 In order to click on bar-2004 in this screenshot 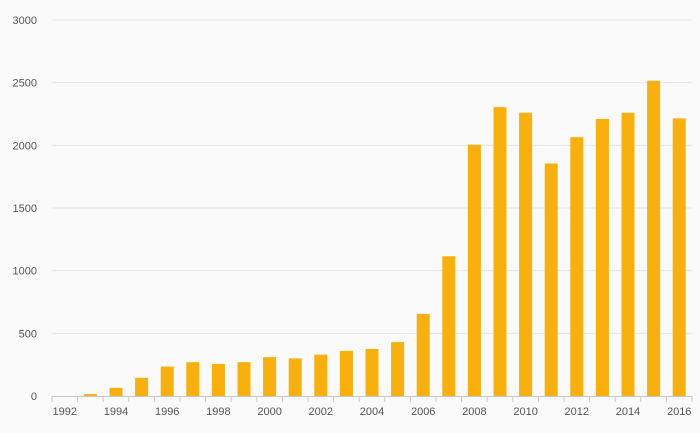, I will do `click(372, 372)`.